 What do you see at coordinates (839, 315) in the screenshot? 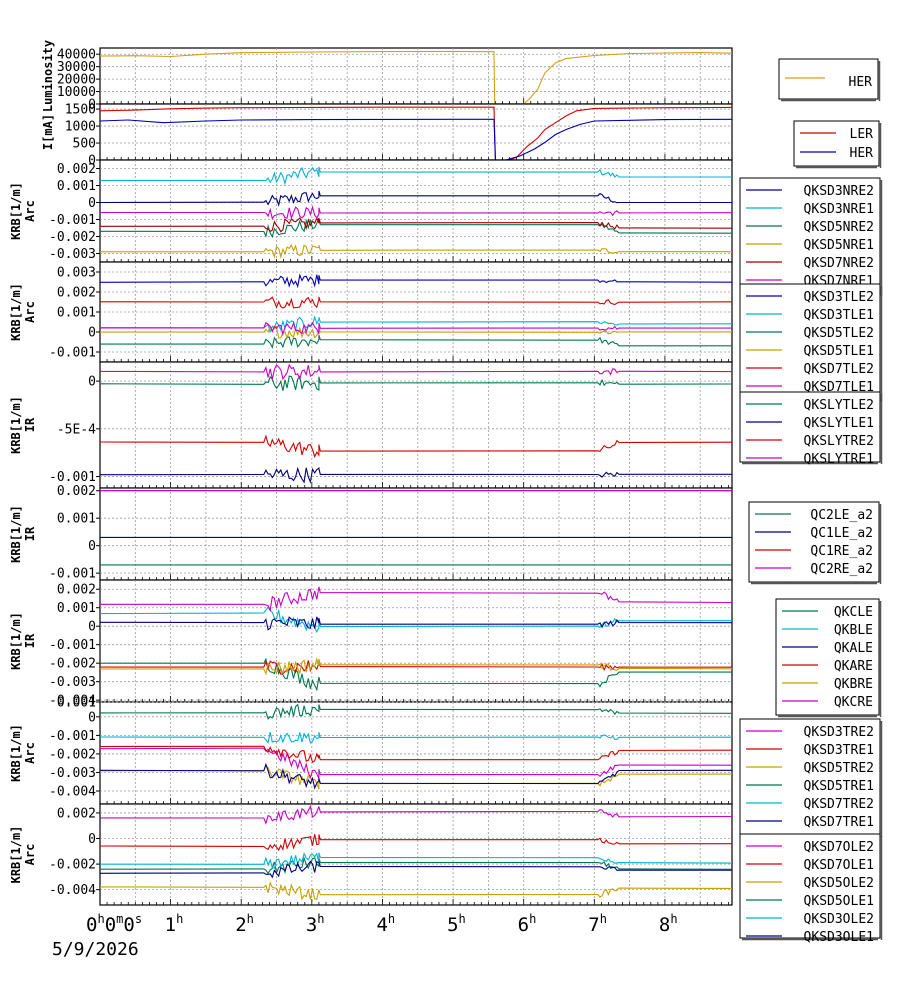
I see `legend-label: QKSD3TLE1` at bounding box center [839, 315].